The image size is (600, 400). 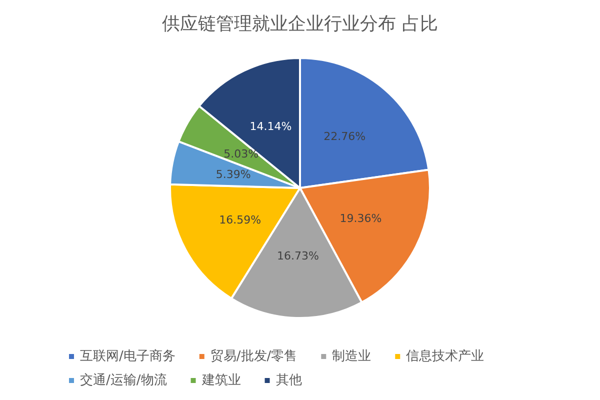 I want to click on data-label: 22.76%, so click(x=345, y=137).